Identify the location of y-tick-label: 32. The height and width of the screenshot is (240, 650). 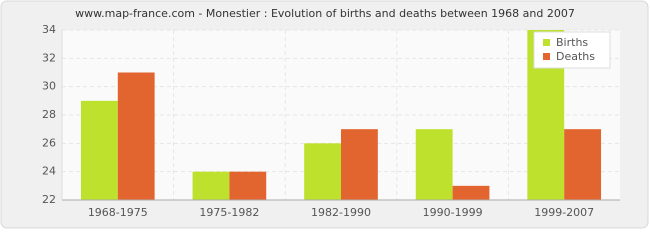
(49, 57).